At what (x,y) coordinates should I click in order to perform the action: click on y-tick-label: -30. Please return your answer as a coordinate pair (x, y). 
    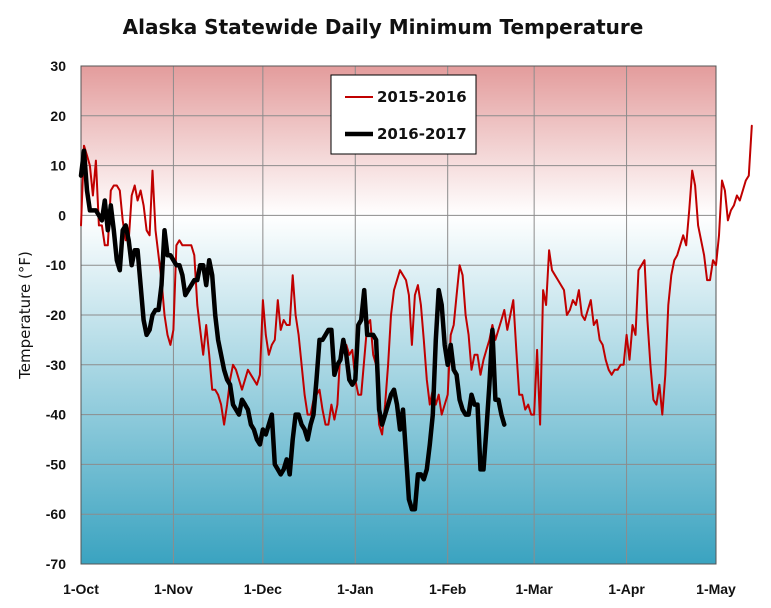
    Looking at the image, I should click on (56, 365).